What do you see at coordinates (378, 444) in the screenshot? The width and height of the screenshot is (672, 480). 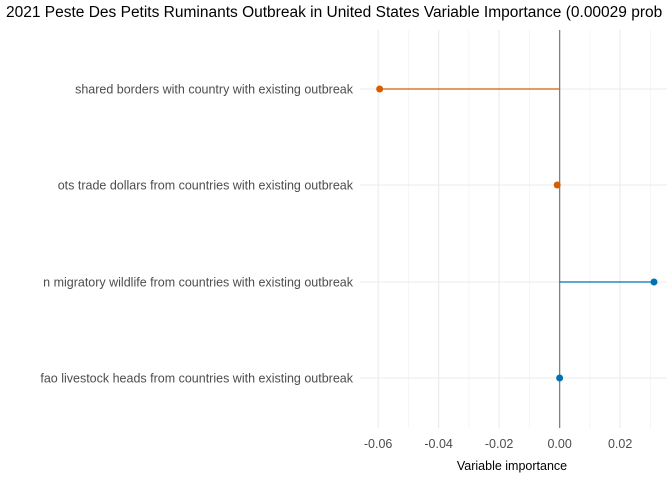 I see `x-tick-label: -0.06` at bounding box center [378, 444].